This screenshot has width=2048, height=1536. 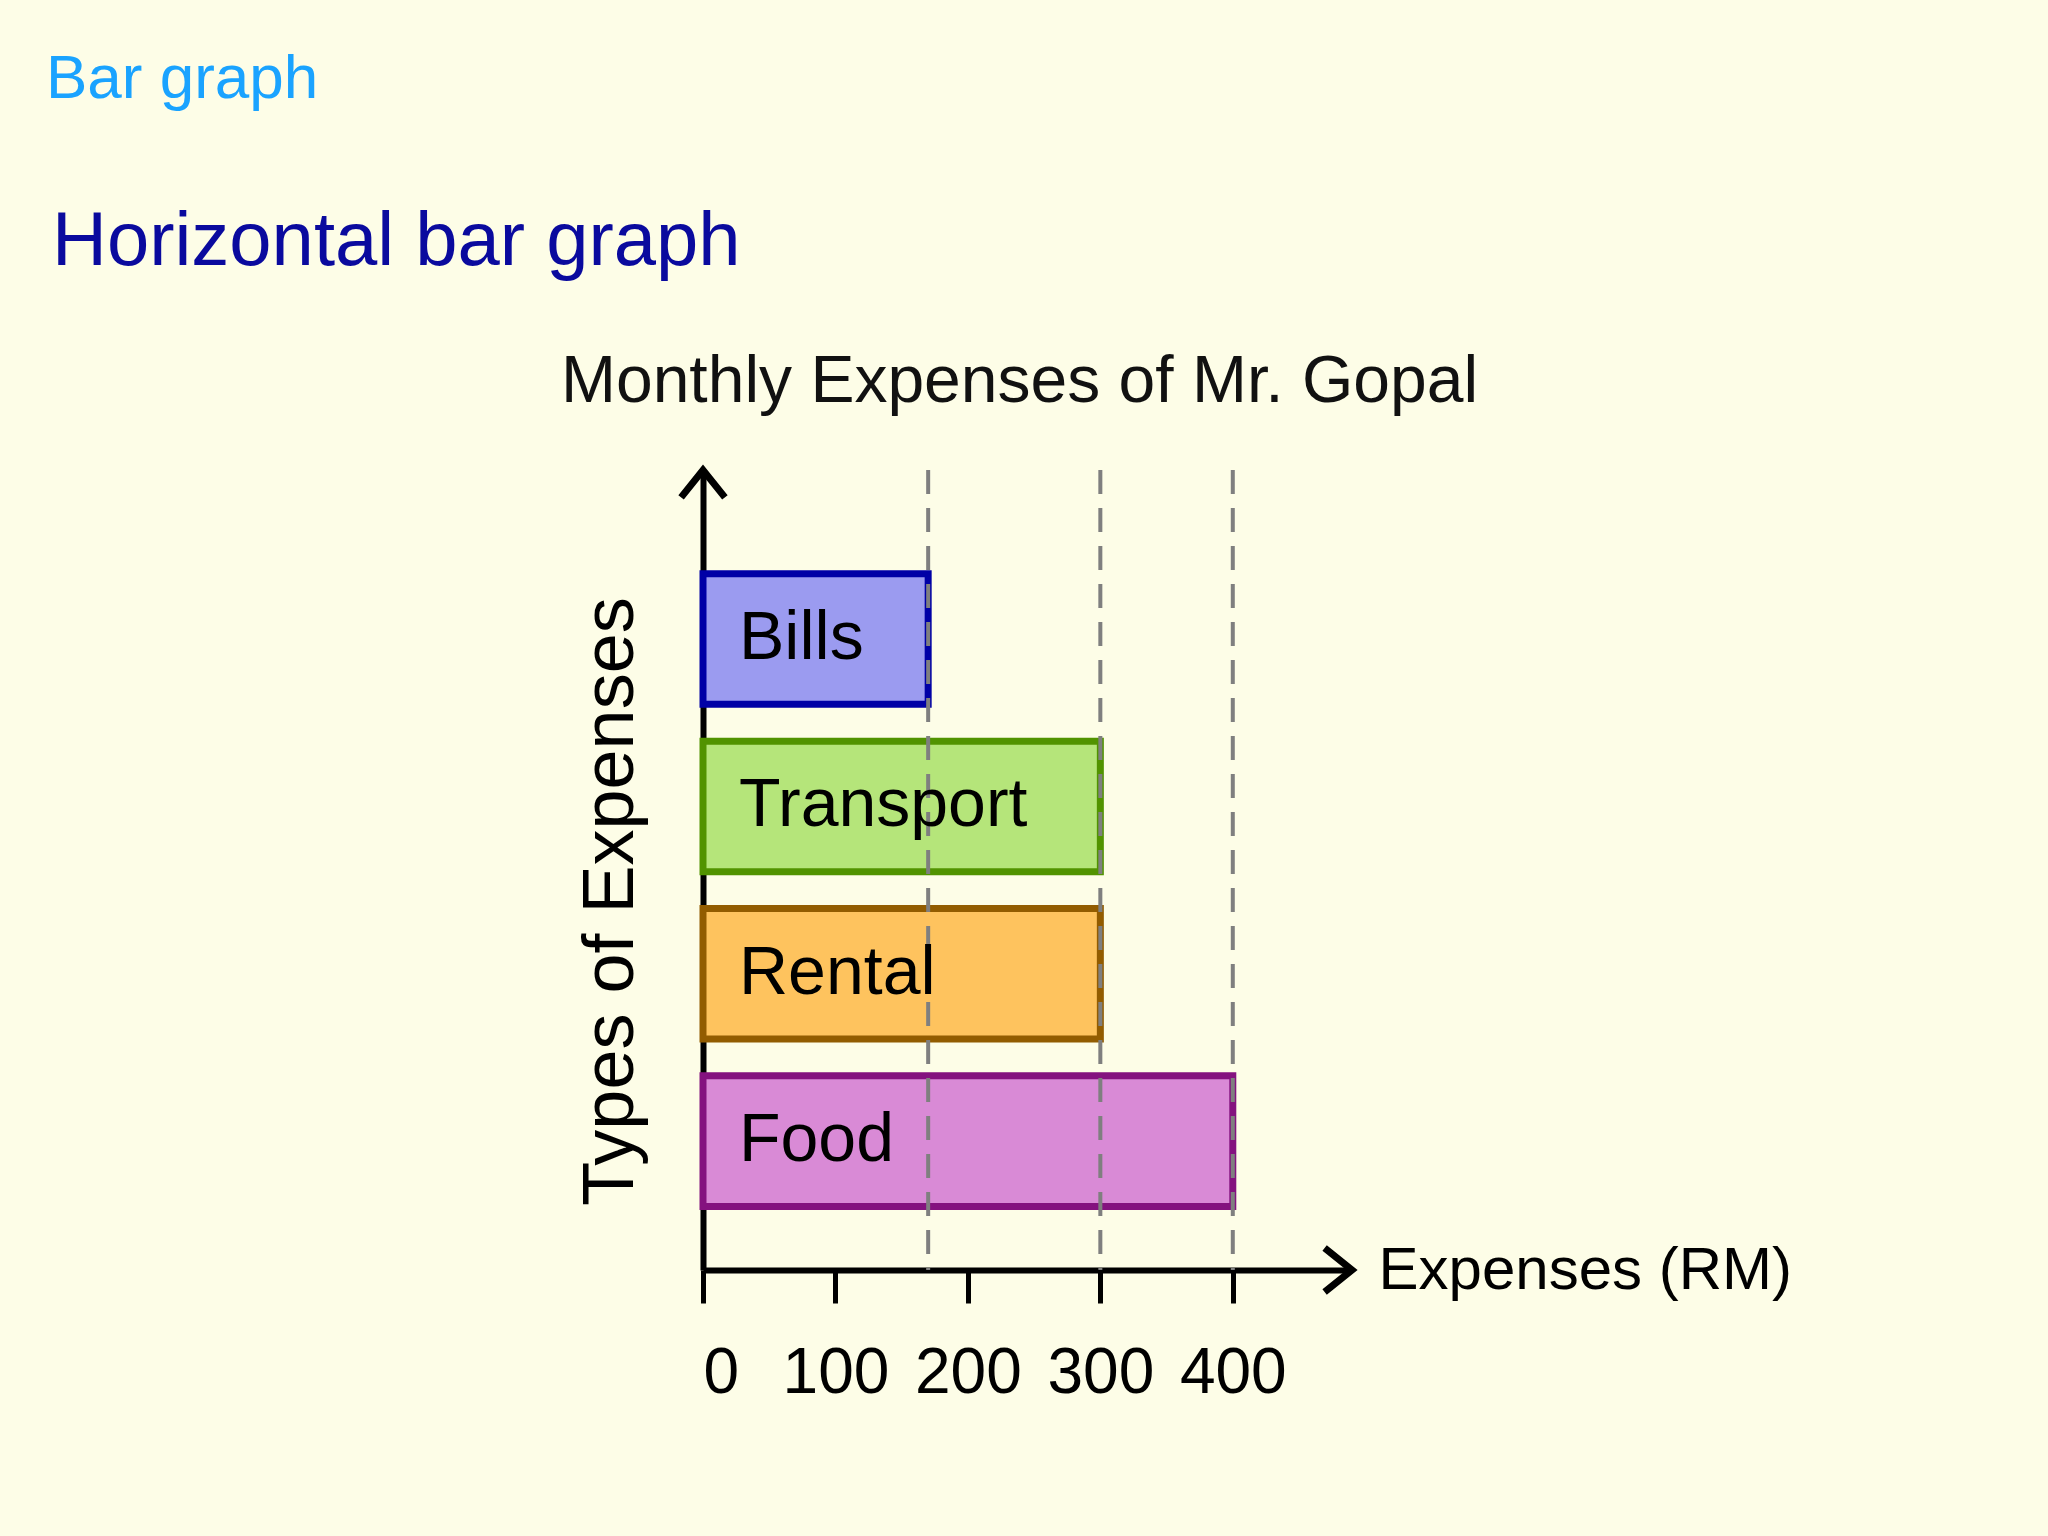 I want to click on x-tick-label: 200, so click(x=968, y=1370).